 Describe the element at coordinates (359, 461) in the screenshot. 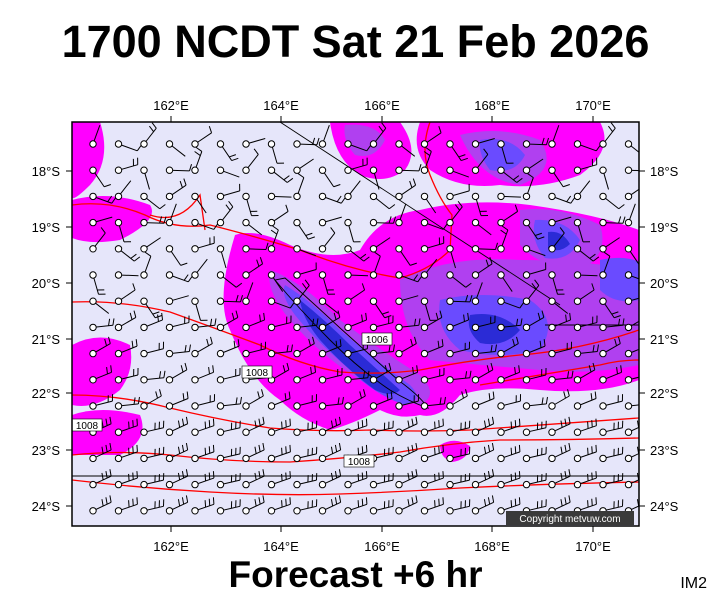

I see `isobar-label-4: 1008` at that location.